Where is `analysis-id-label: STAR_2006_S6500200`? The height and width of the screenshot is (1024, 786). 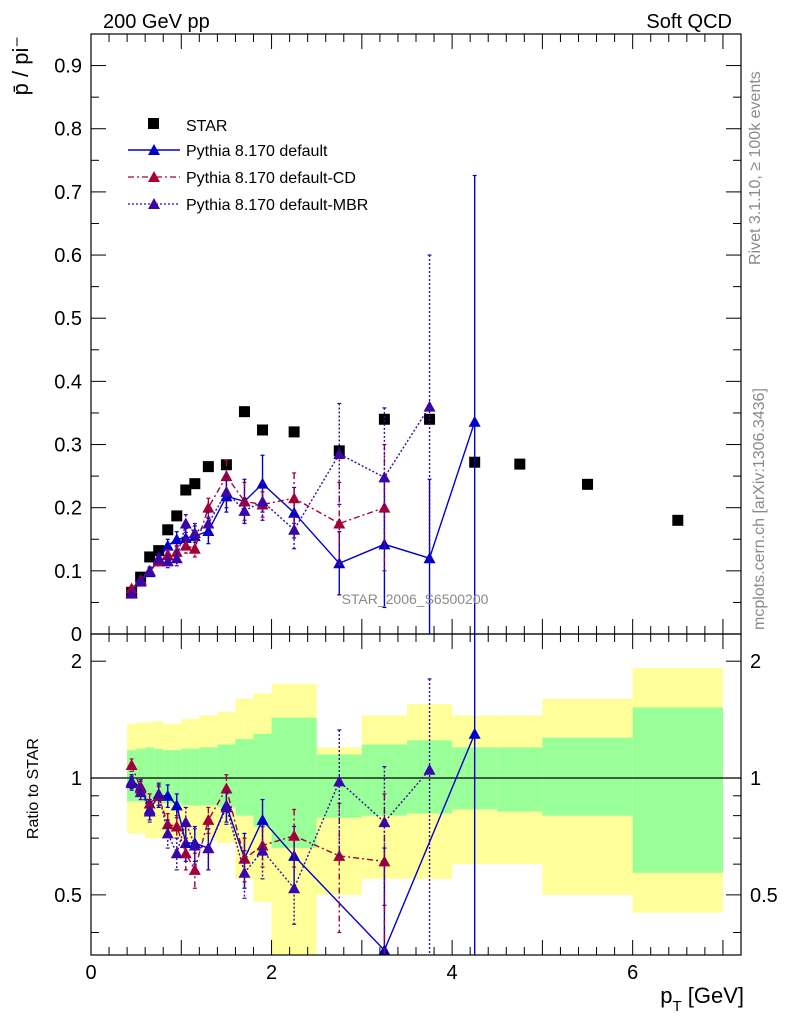
analysis-id-label: STAR_2006_S6500200 is located at coordinates (415, 599).